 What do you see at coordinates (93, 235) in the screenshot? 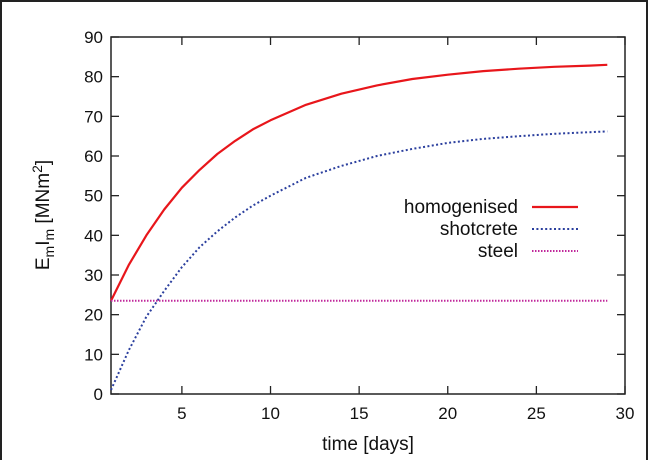
I see `y-tick-label: 40` at bounding box center [93, 235].